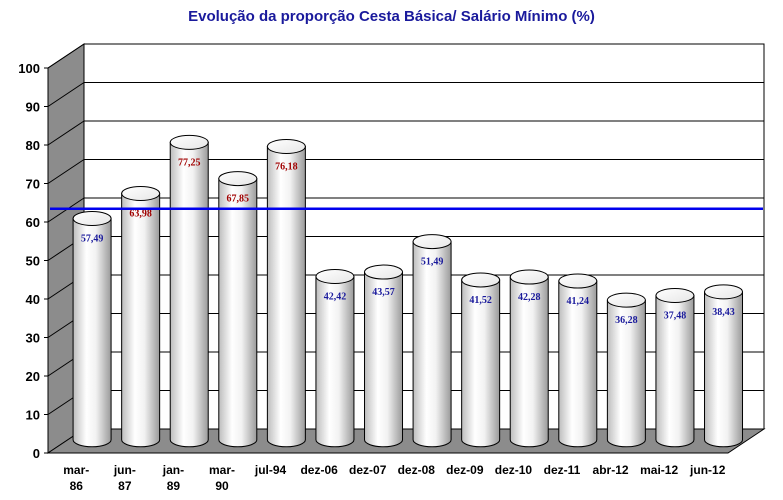 The image size is (783, 500). I want to click on data-label: 42,42, so click(335, 296).